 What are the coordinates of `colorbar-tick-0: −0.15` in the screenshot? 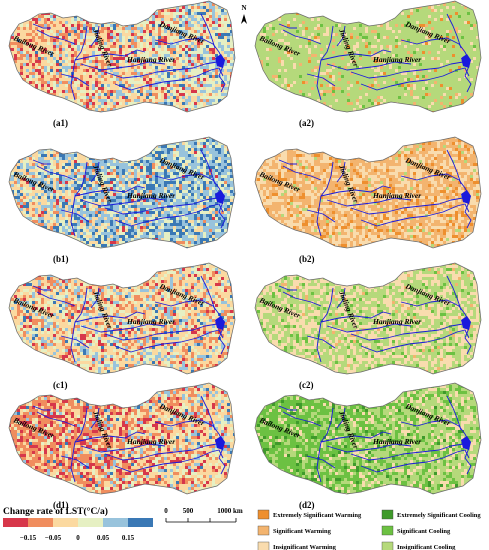 It's located at (28, 538).